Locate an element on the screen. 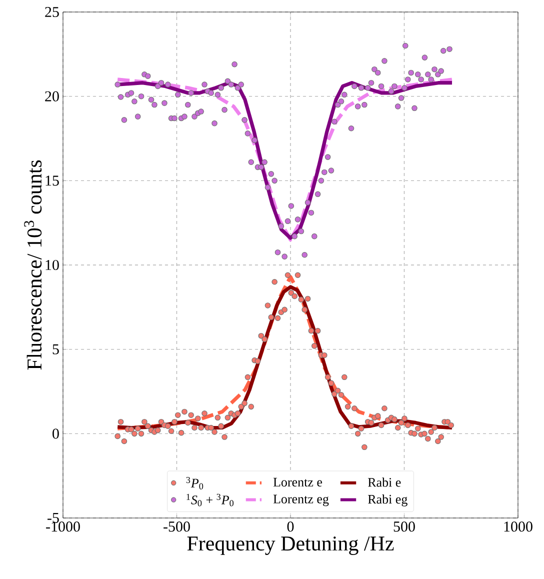 The height and width of the screenshot is (579, 544). x-tick-label: 0 is located at coordinates (290, 527).